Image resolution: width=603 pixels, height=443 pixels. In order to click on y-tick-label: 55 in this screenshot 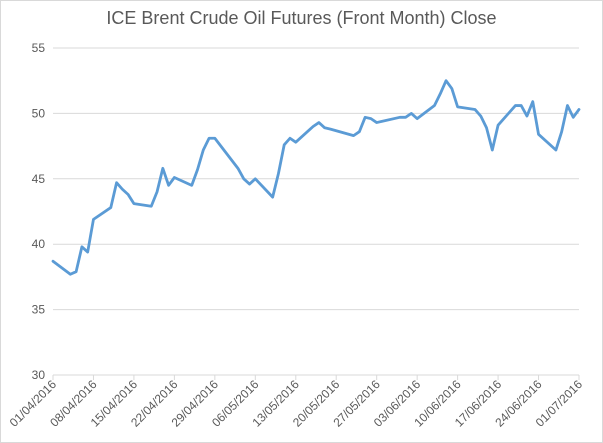, I will do `click(39, 48)`.